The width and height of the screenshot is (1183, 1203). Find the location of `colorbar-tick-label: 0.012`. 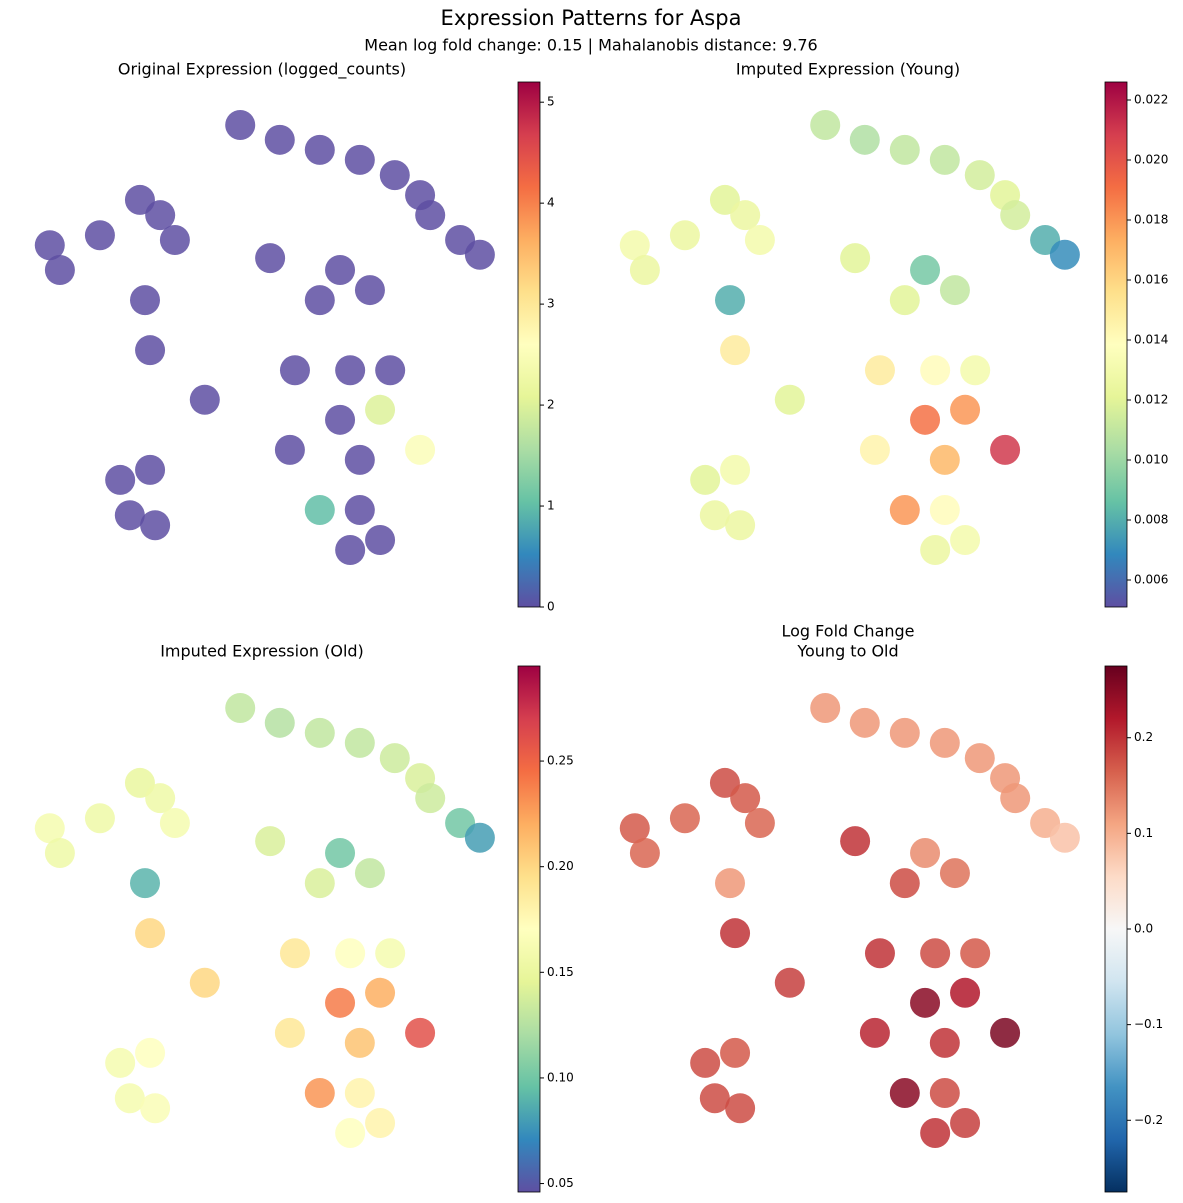

colorbar-tick-label: 0.012 is located at coordinates (1151, 400).